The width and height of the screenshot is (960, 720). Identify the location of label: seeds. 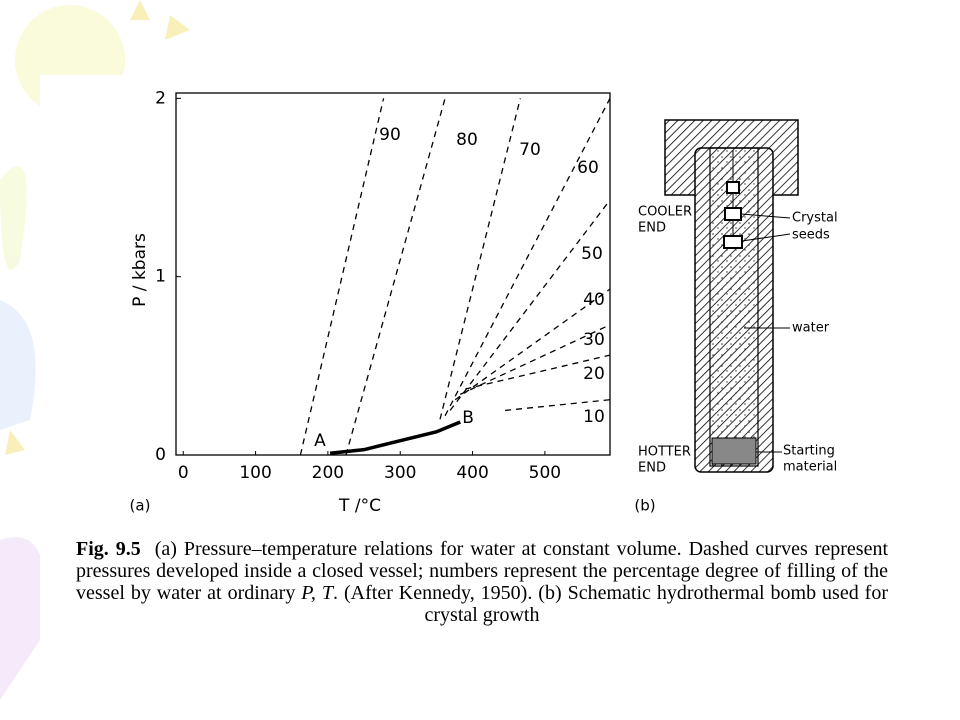
(811, 235).